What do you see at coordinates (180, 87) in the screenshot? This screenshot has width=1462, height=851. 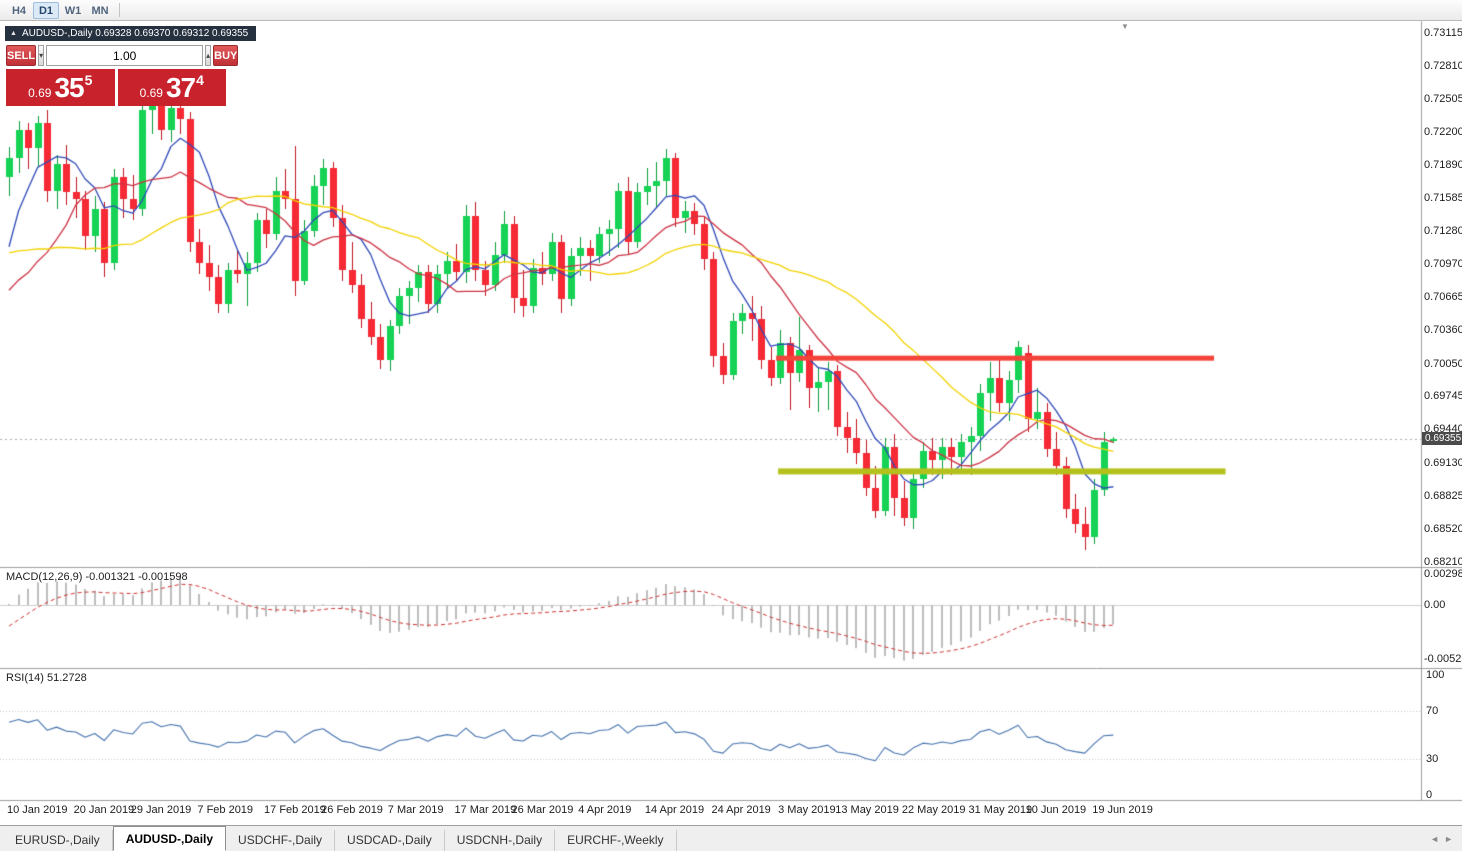 I see `buy-price-pips: 37` at bounding box center [180, 87].